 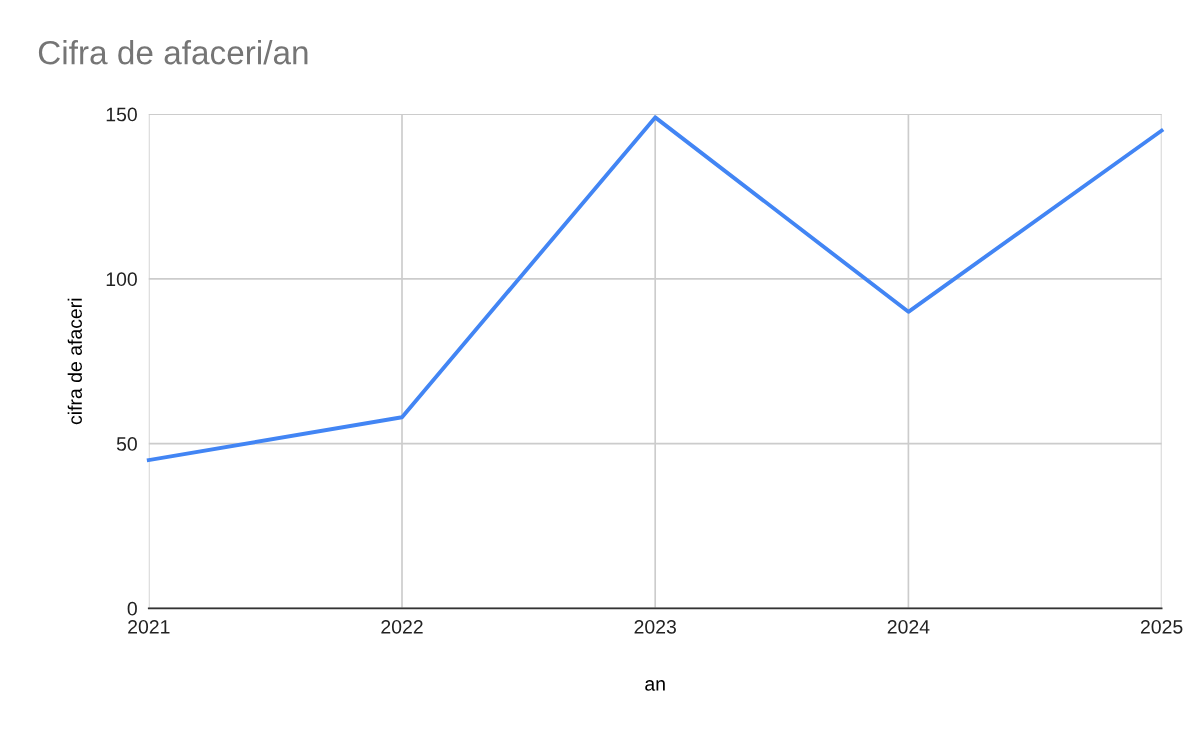 What do you see at coordinates (1161, 626) in the screenshot?
I see `x-tick-label: 2025` at bounding box center [1161, 626].